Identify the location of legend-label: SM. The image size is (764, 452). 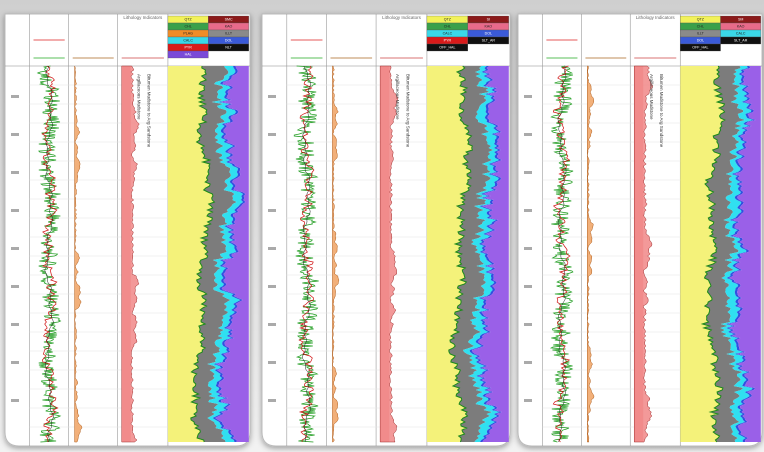
(740, 19).